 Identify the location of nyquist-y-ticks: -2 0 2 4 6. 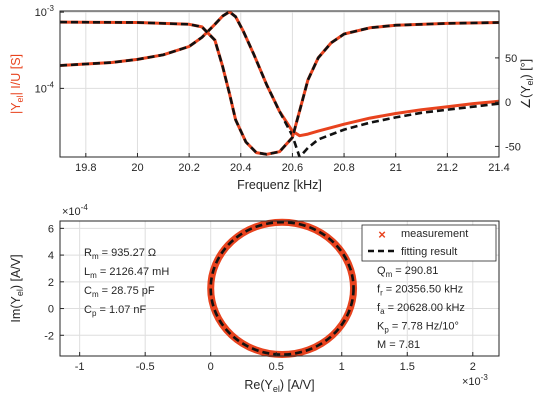
(54, 282).